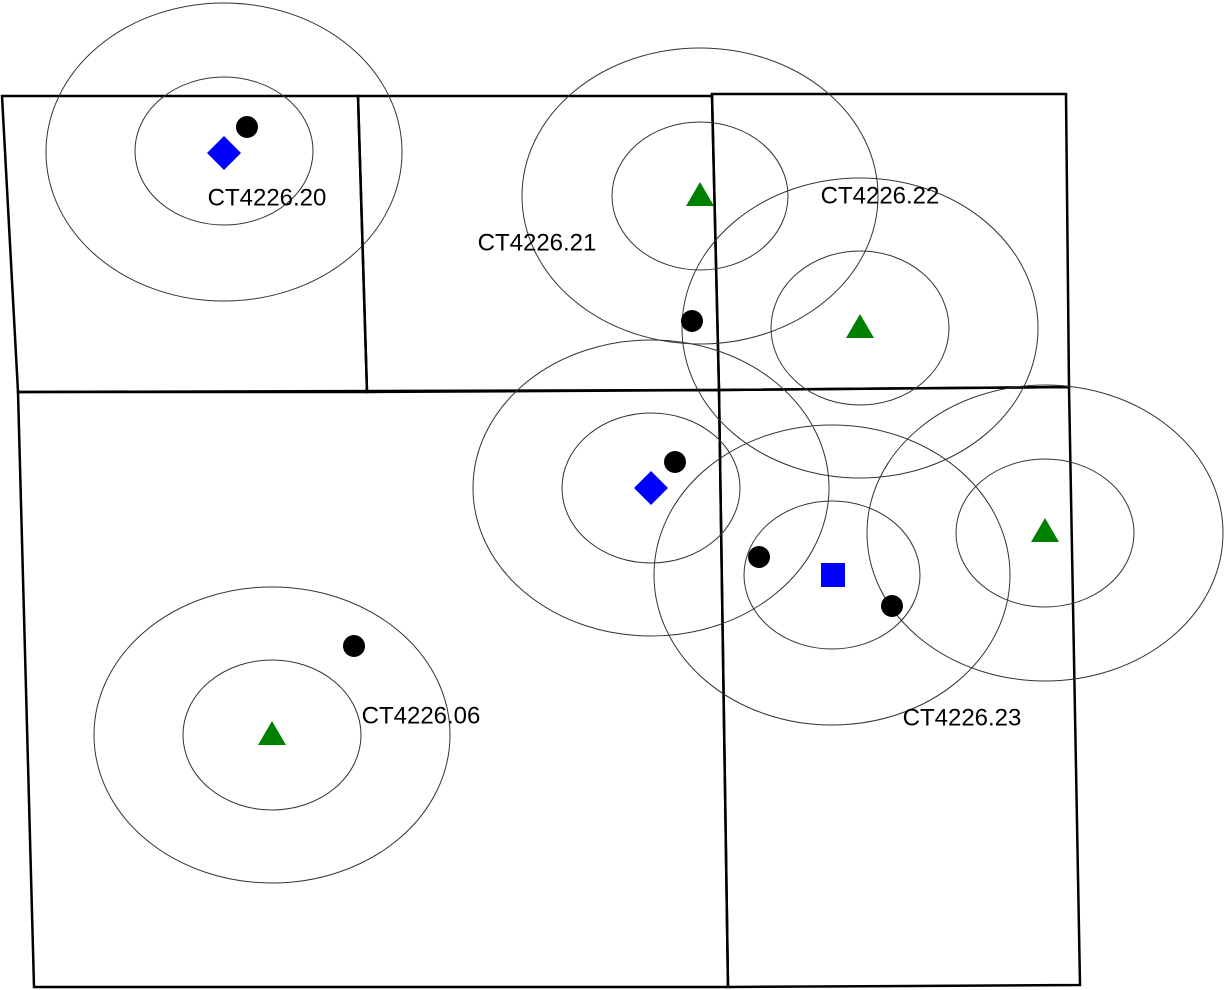 This screenshot has height=990, width=1226. Describe the element at coordinates (421, 715) in the screenshot. I see `tract-label: CT4226.06` at that location.